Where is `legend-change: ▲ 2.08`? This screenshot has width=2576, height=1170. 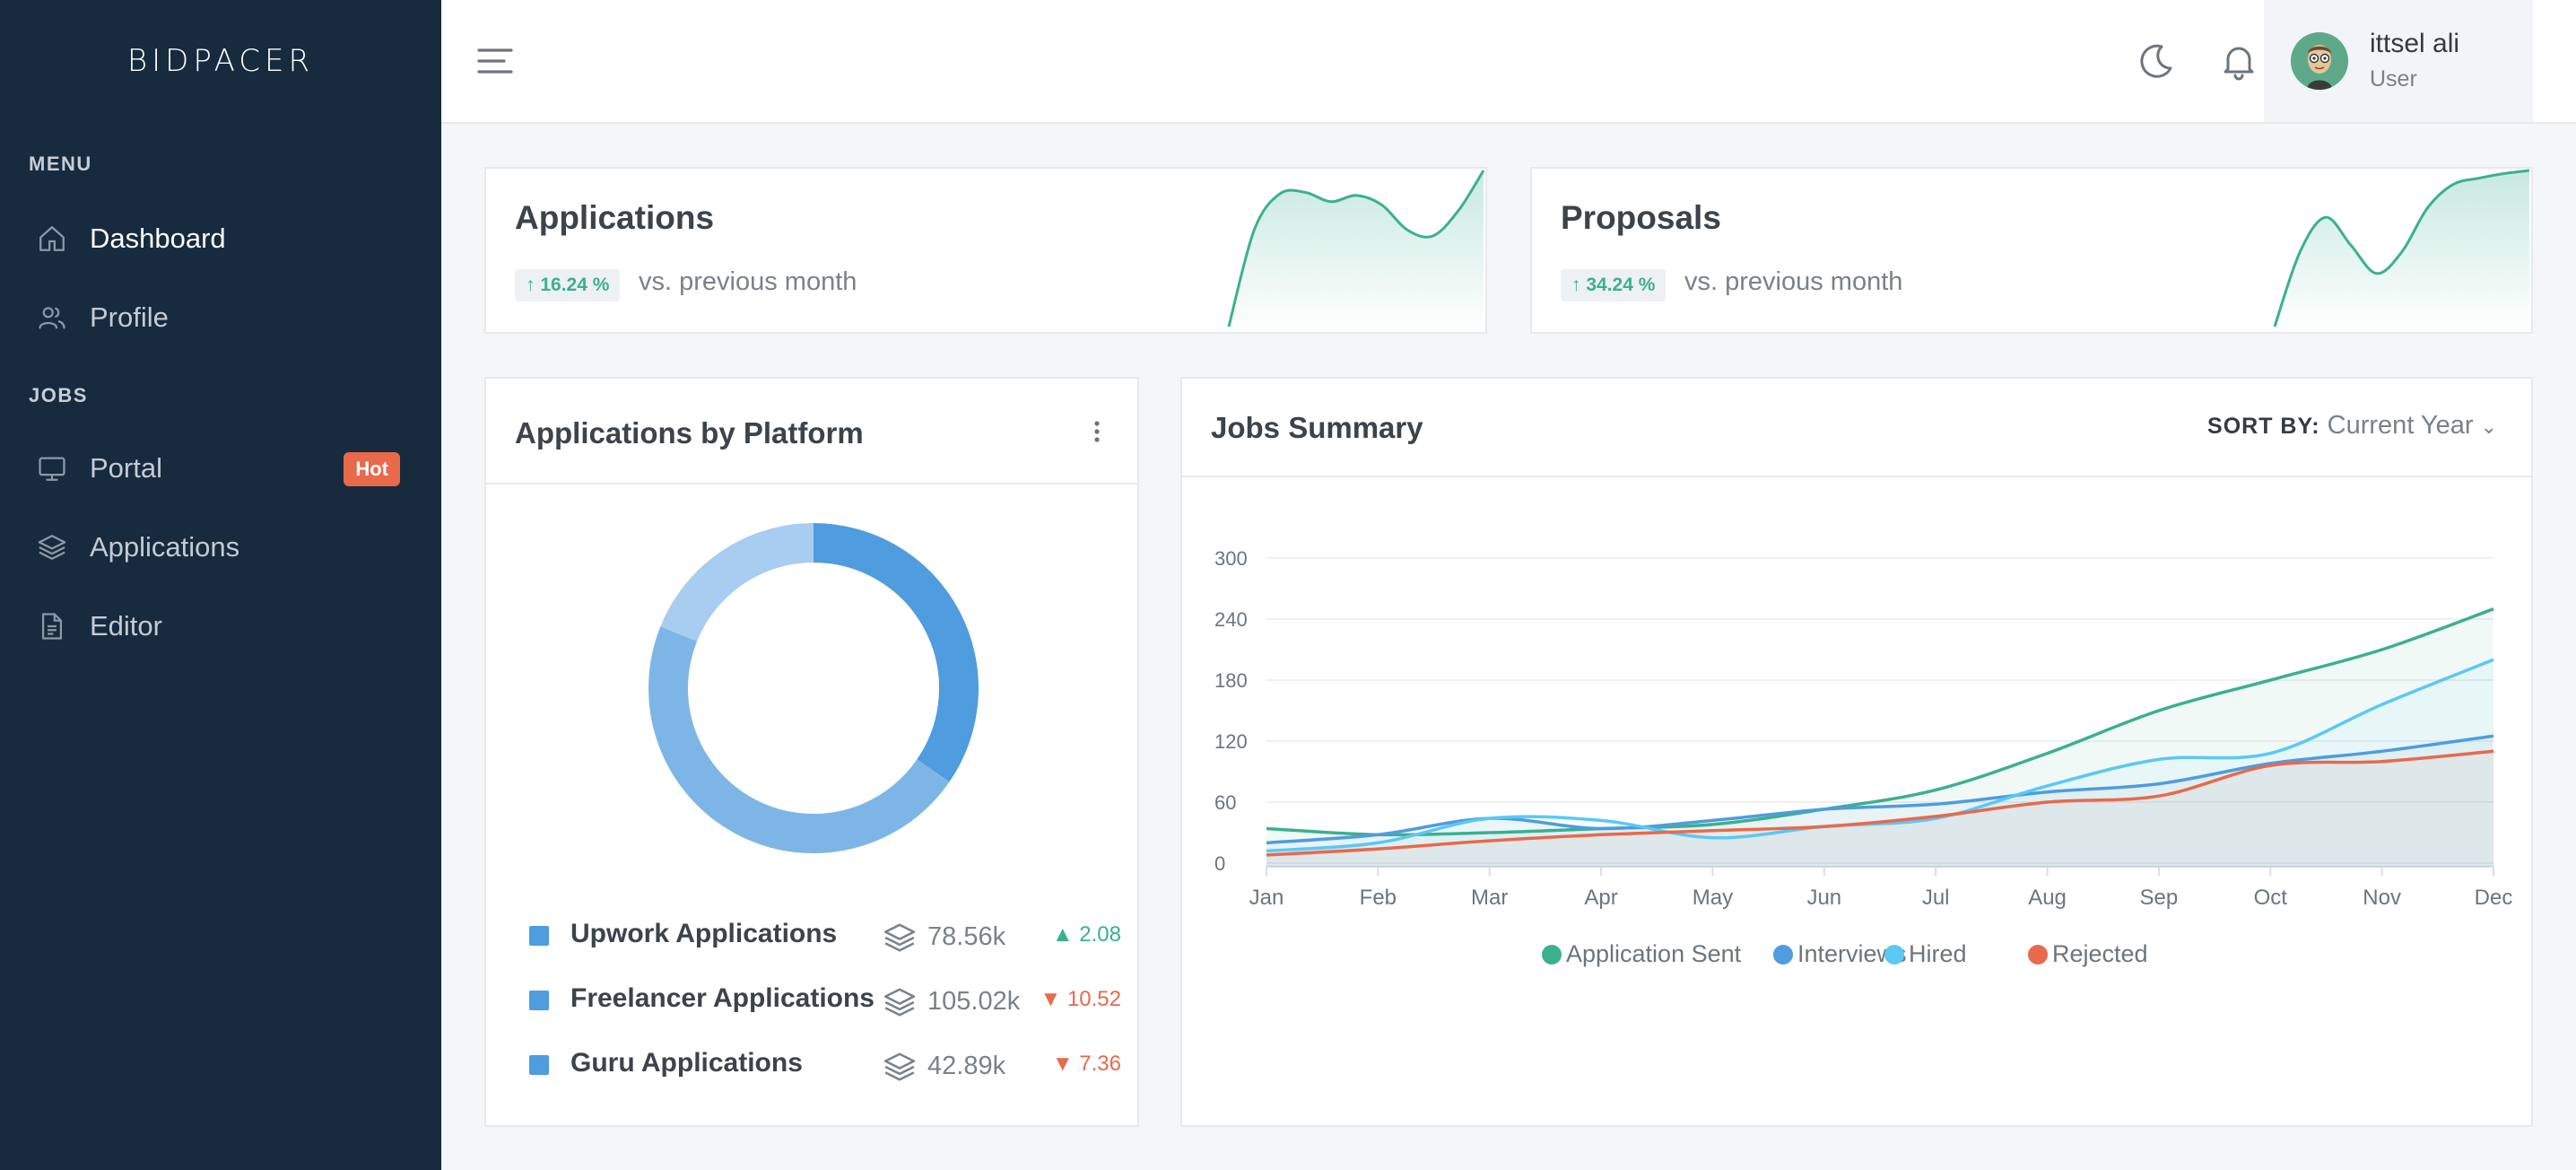
legend-change: ▲ 2.08 is located at coordinates (1086, 935).